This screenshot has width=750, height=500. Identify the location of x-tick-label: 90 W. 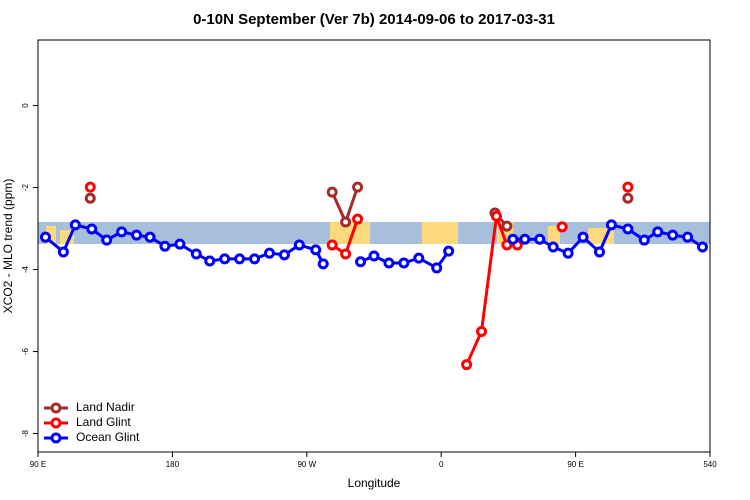
(306, 464).